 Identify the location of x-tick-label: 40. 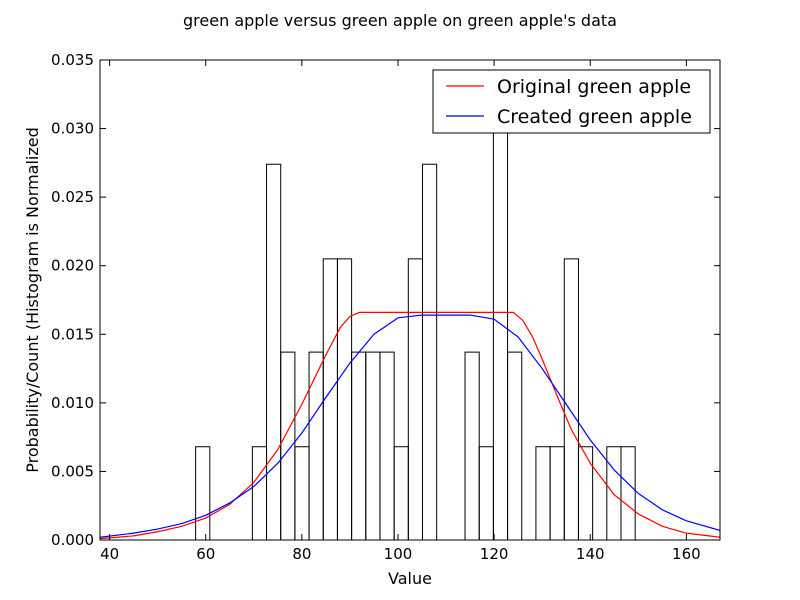
(109, 554).